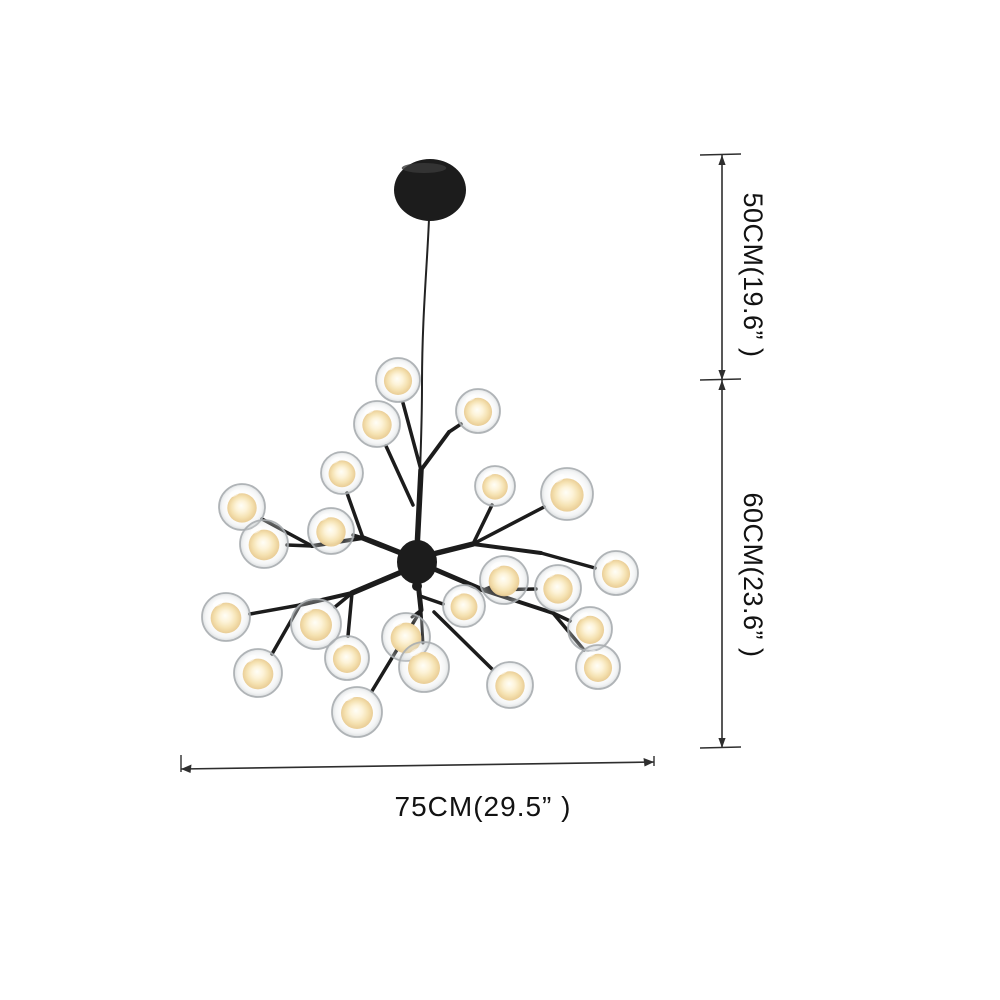 This screenshot has width=1000, height=1000. Describe the element at coordinates (424, 168) in the screenshot. I see `canopy-highlight` at that location.